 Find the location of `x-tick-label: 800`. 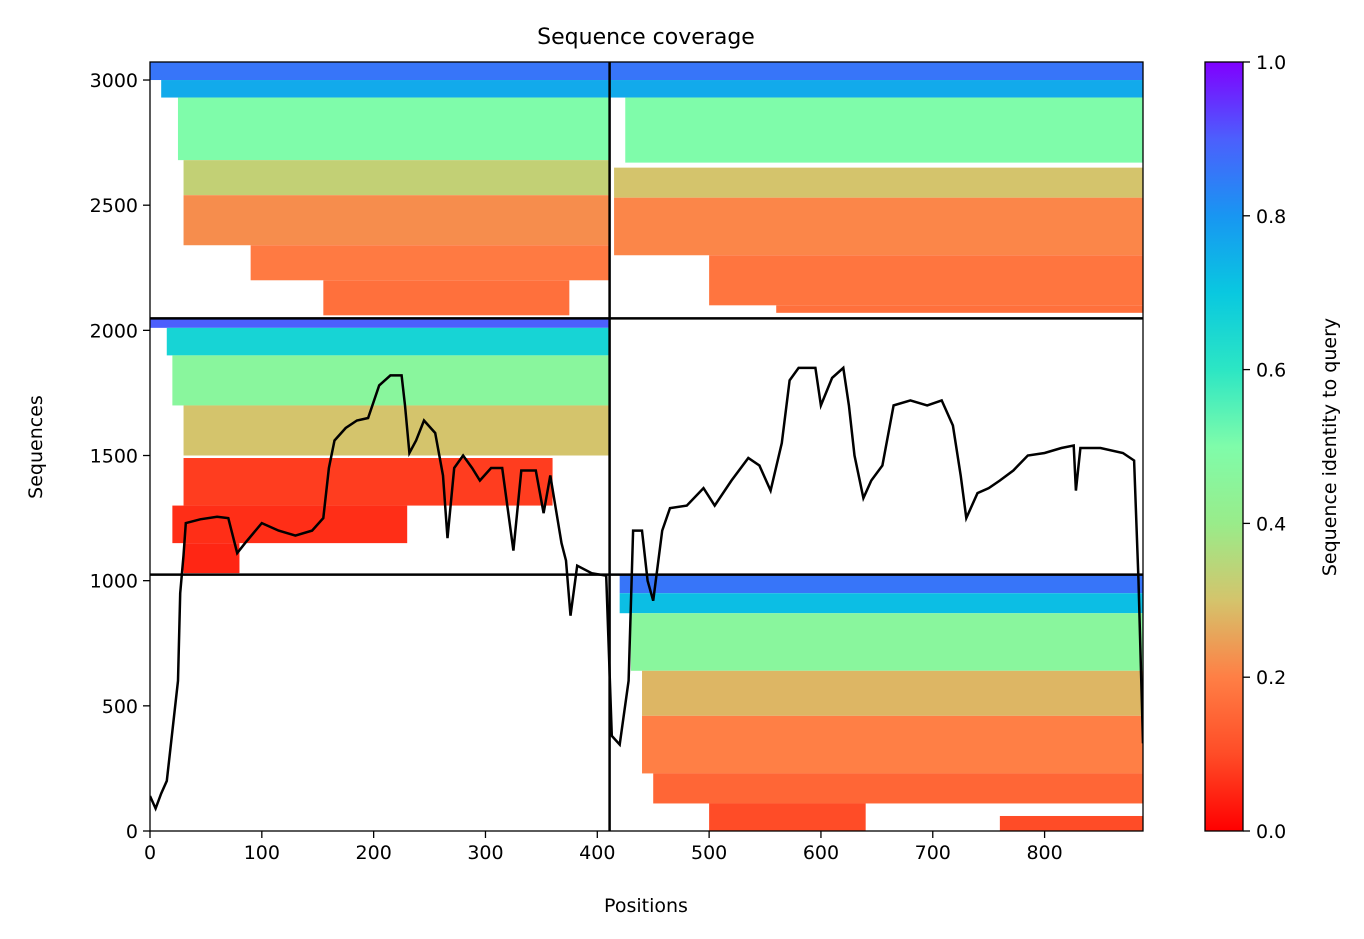

x-tick-label: 800 is located at coordinates (1044, 853).